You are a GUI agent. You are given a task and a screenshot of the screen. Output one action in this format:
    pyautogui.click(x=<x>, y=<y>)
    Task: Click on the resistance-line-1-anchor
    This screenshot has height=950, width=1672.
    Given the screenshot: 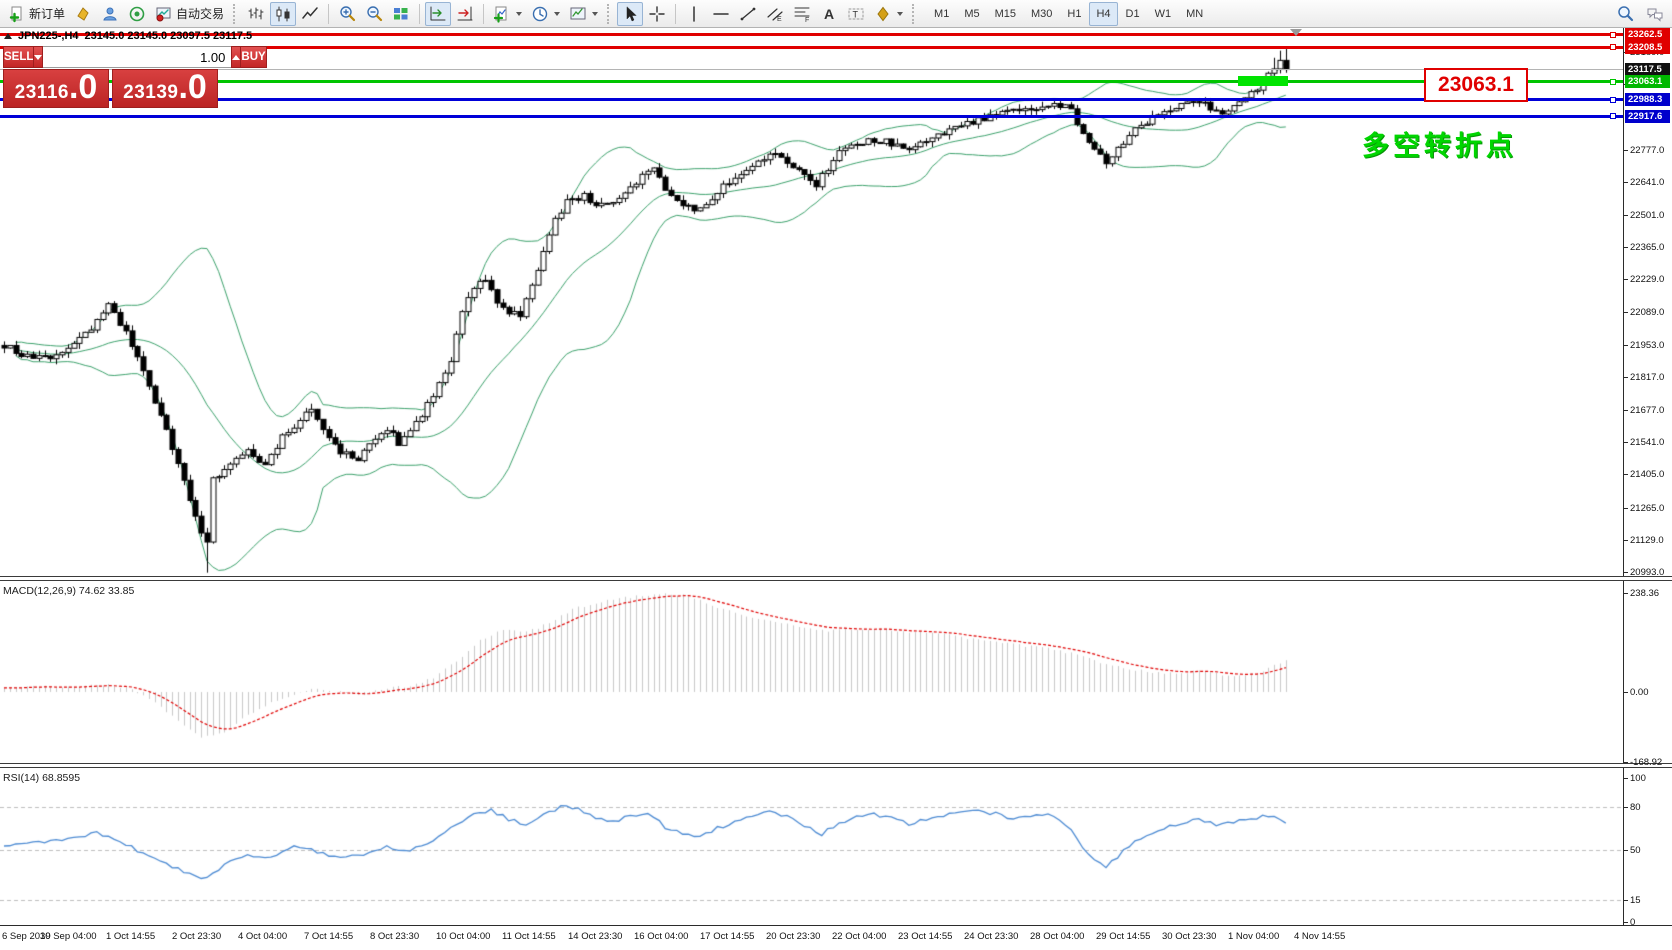 What is the action you would take?
    pyautogui.click(x=1613, y=34)
    